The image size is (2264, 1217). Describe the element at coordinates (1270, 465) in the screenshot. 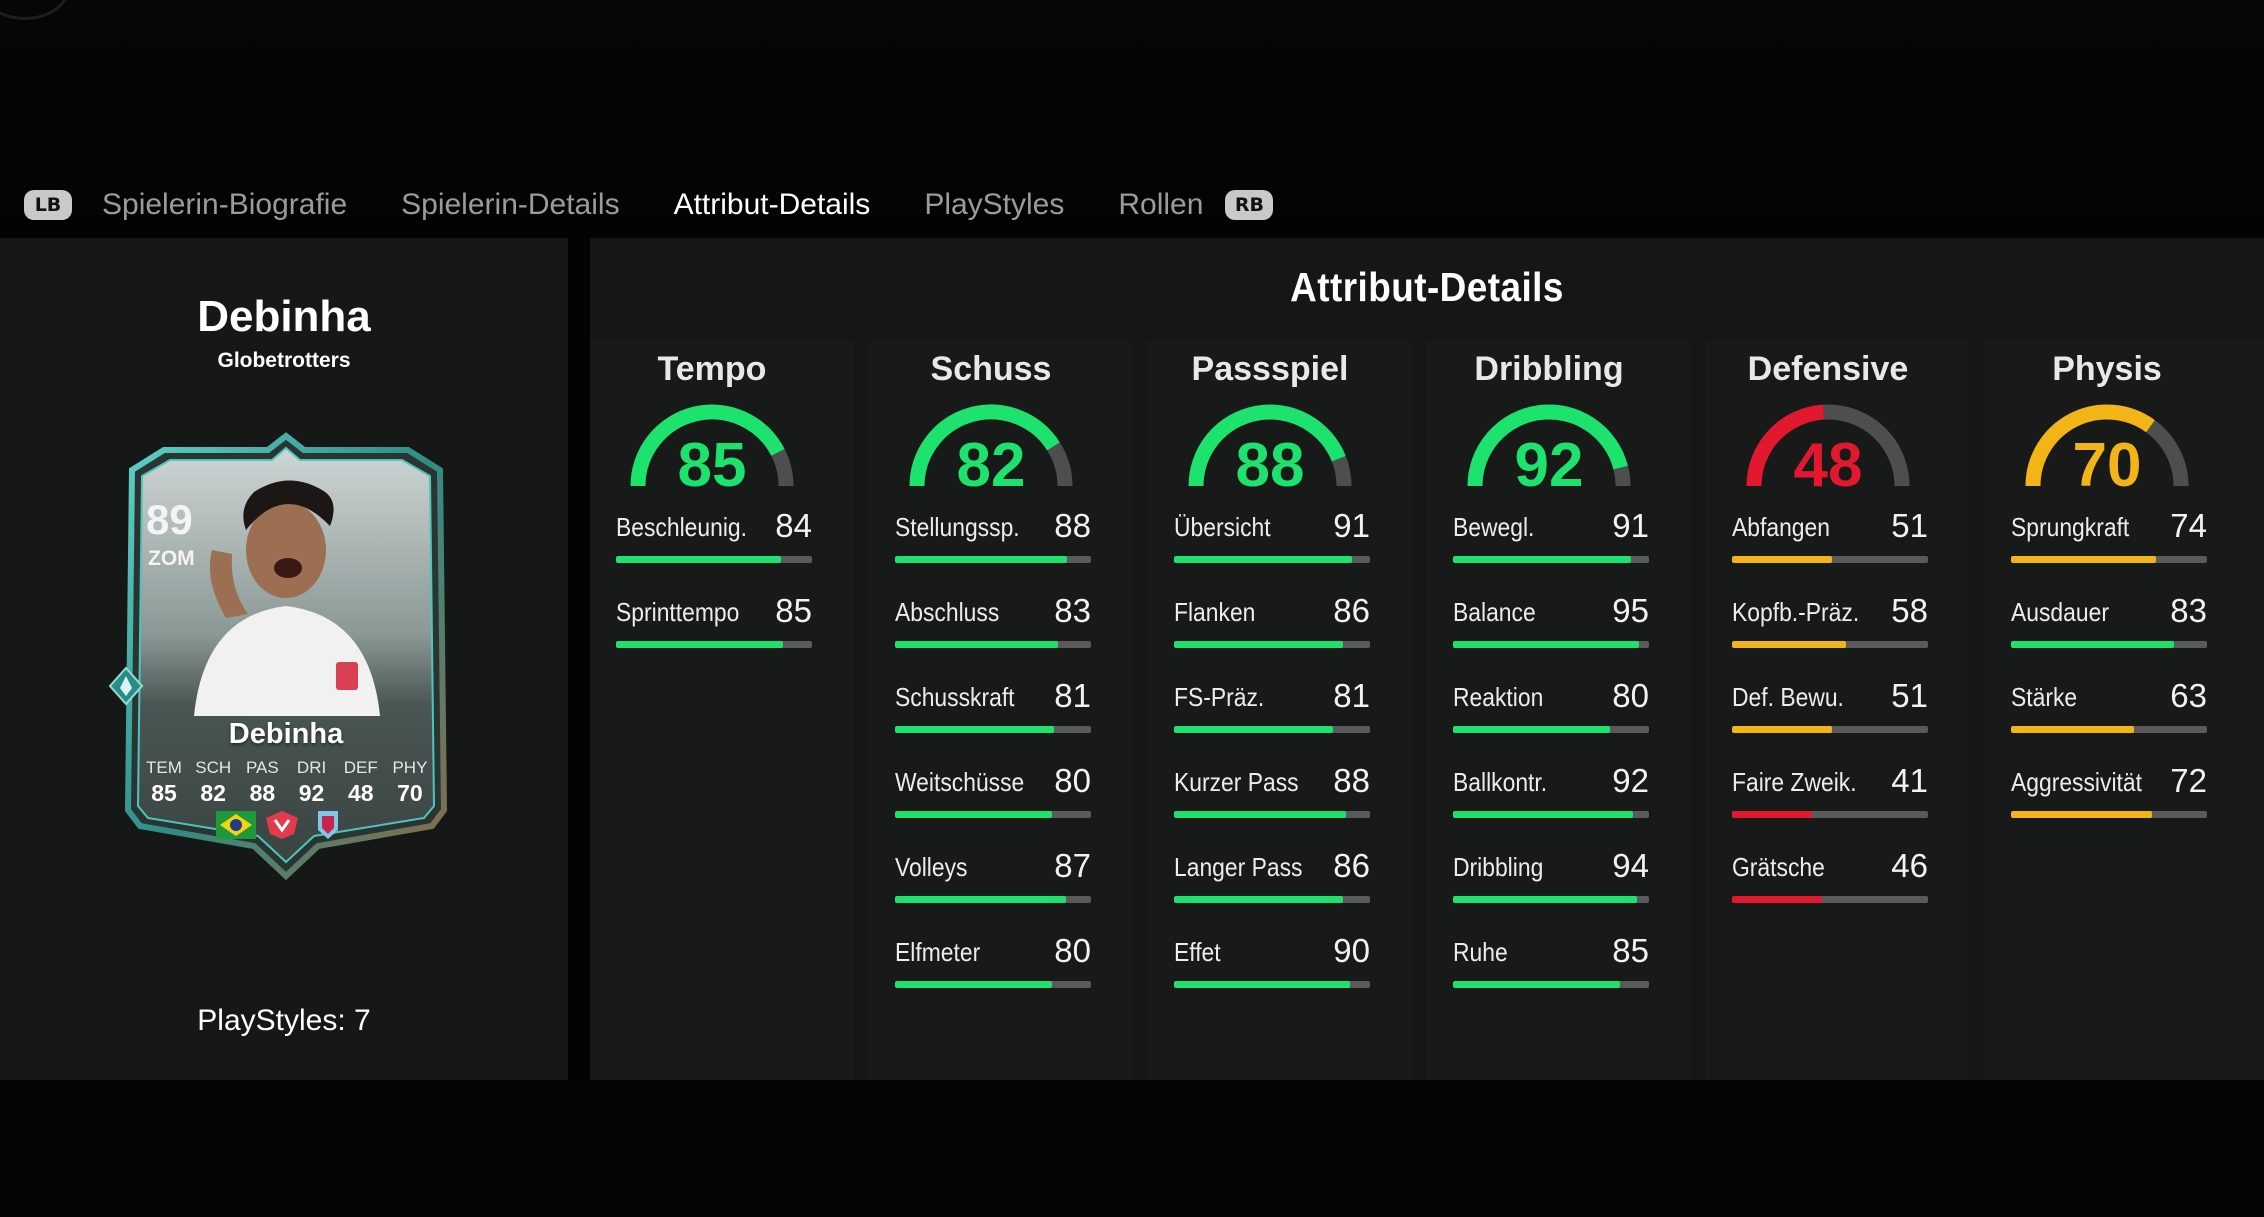

I see `gauge-value: 88` at that location.